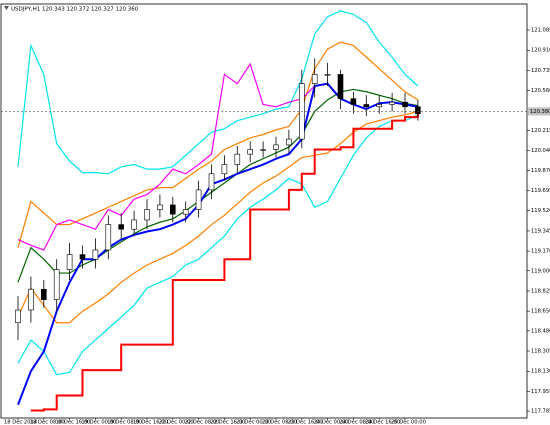 The image size is (550, 425). I want to click on x-tick-label: 23 Dec 16:00, so click(305, 422).